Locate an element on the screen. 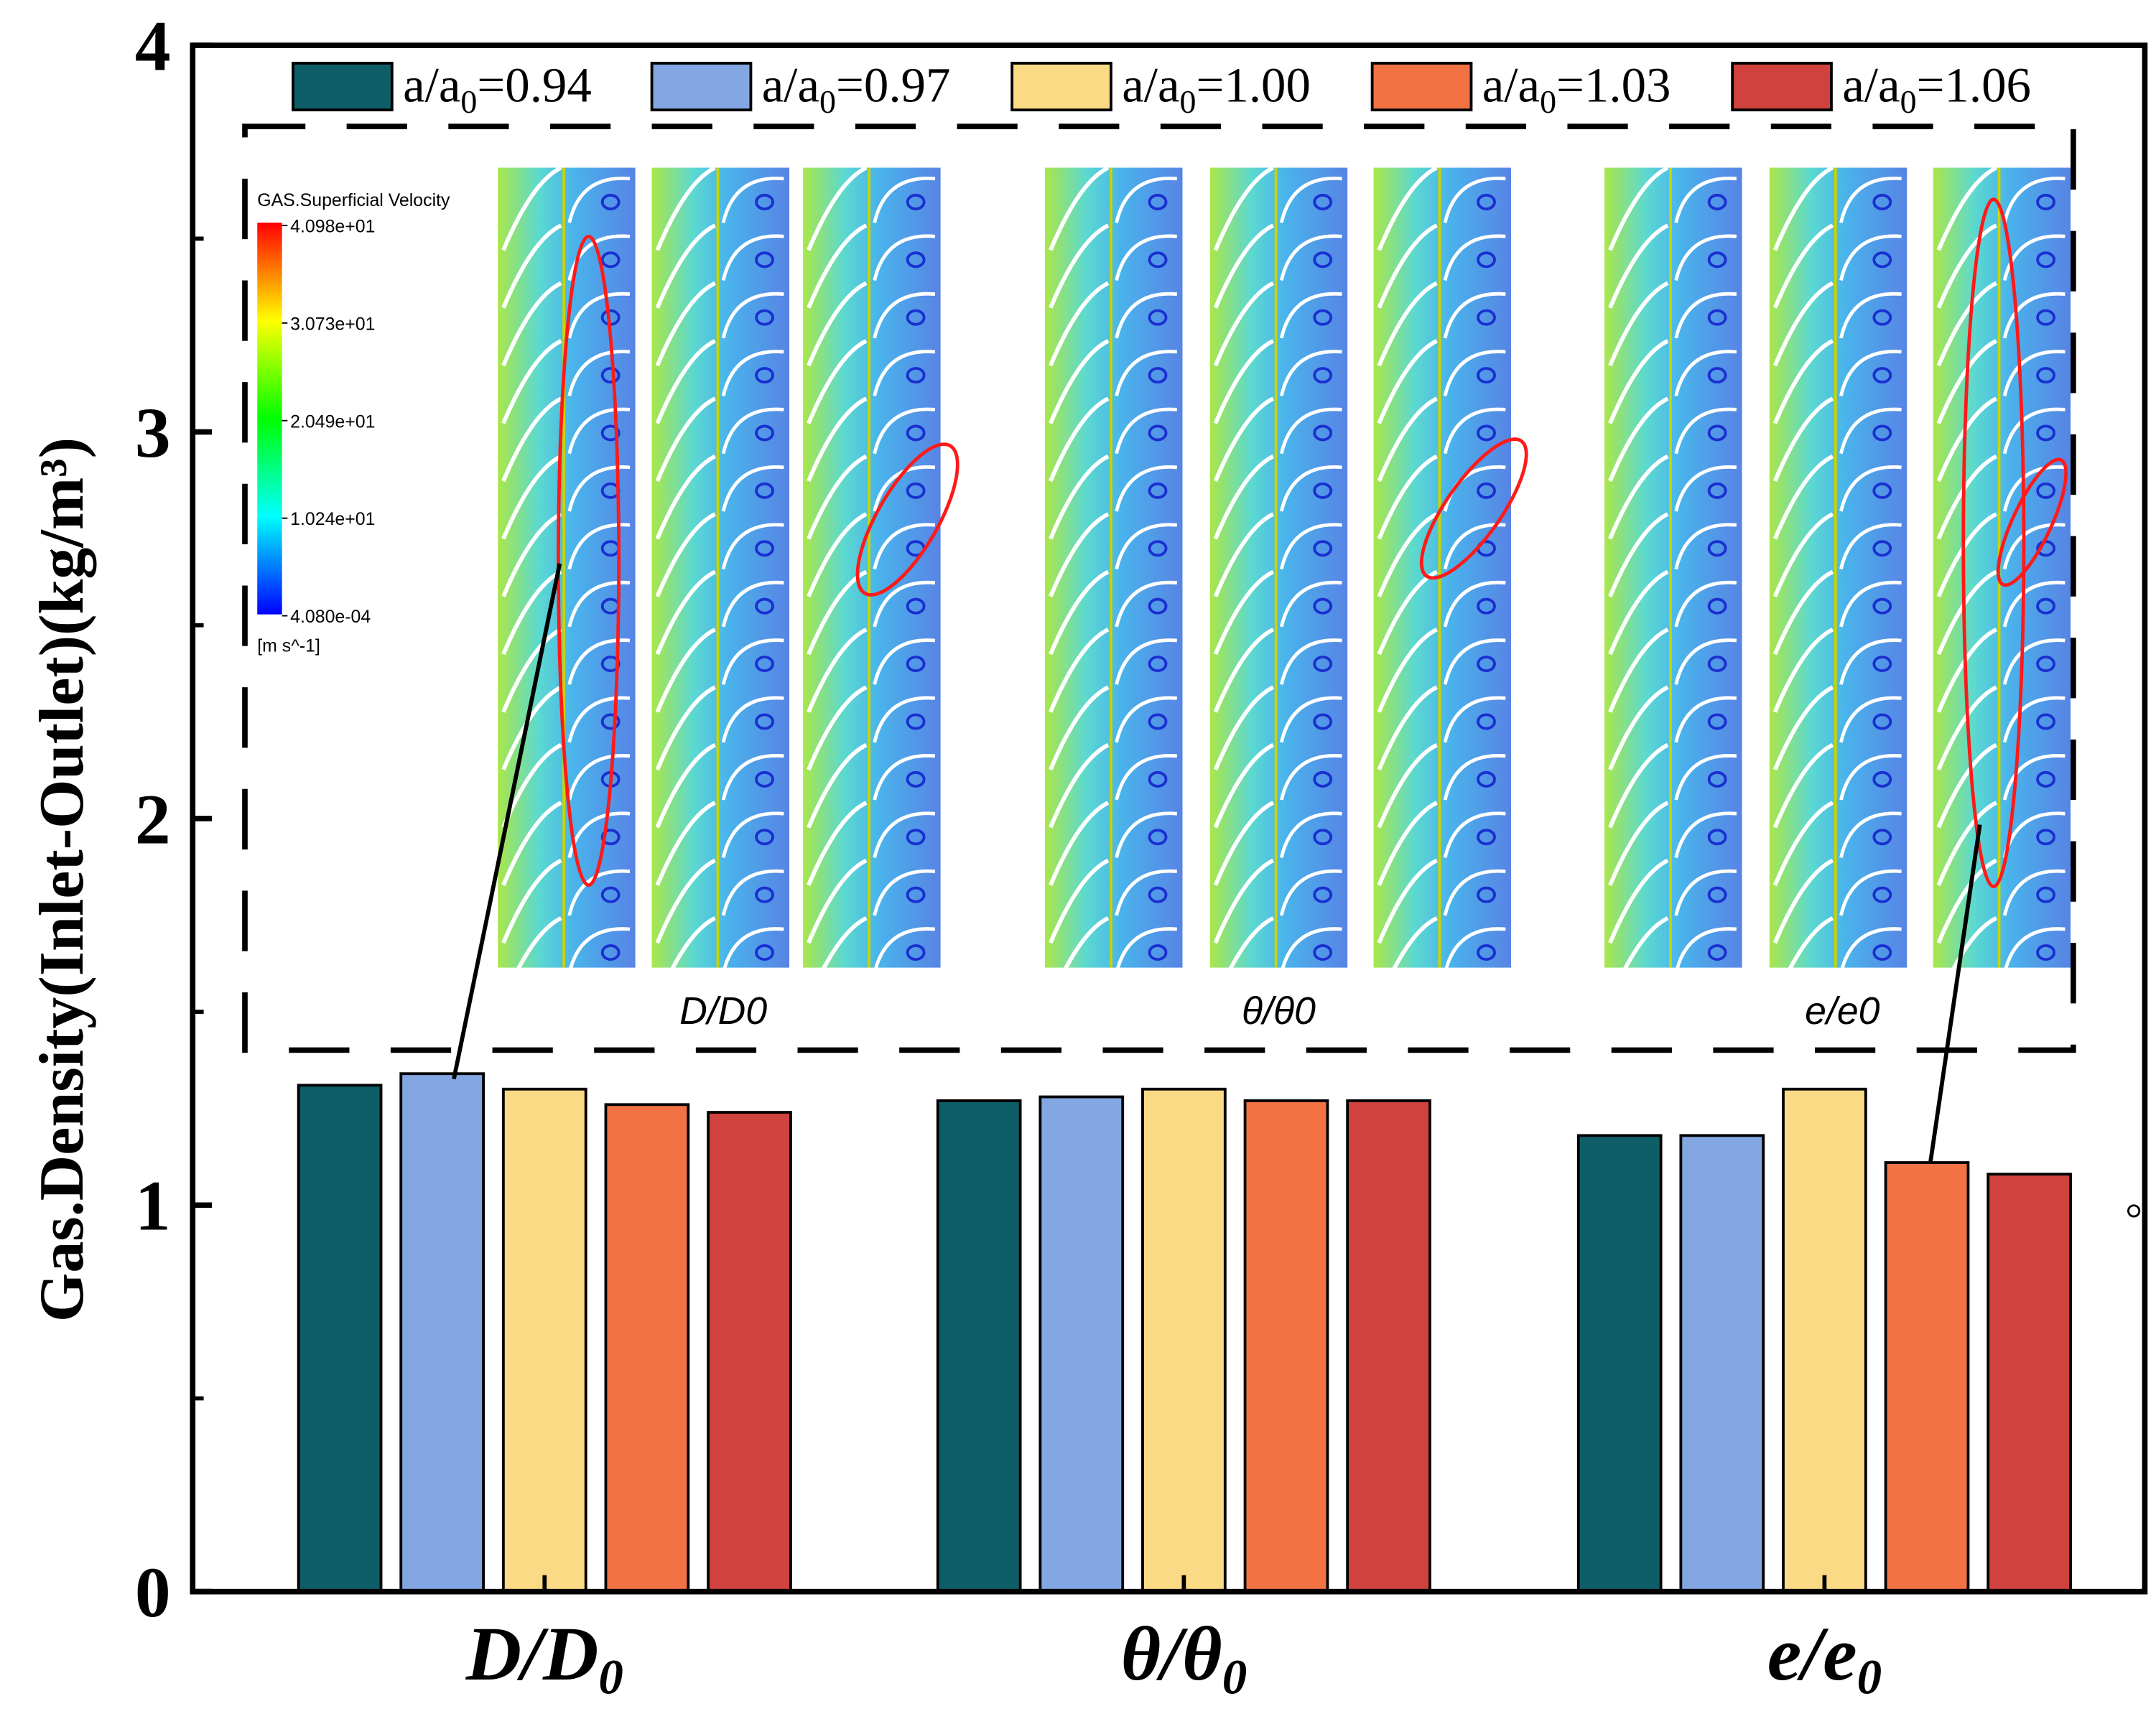 The height and width of the screenshot is (1714, 2156). subscript: 0 is located at coordinates (1869, 1676).